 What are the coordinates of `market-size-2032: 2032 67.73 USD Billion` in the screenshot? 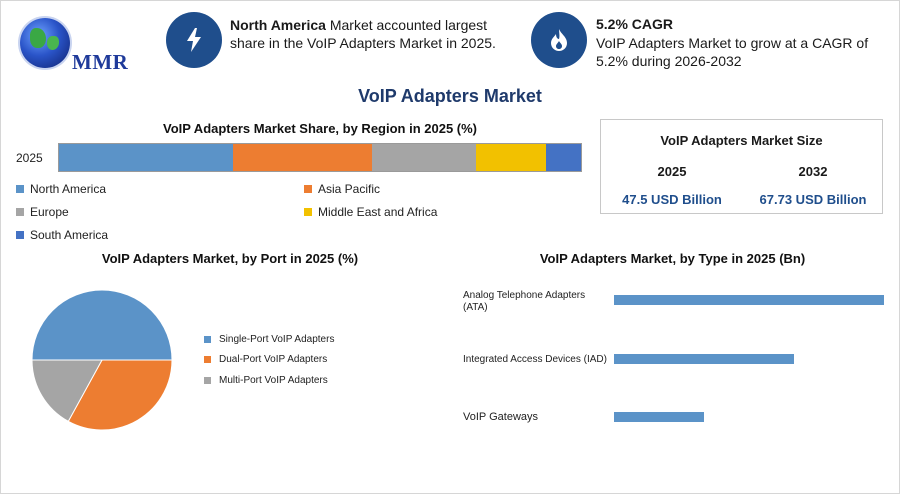 It's located at (813, 185).